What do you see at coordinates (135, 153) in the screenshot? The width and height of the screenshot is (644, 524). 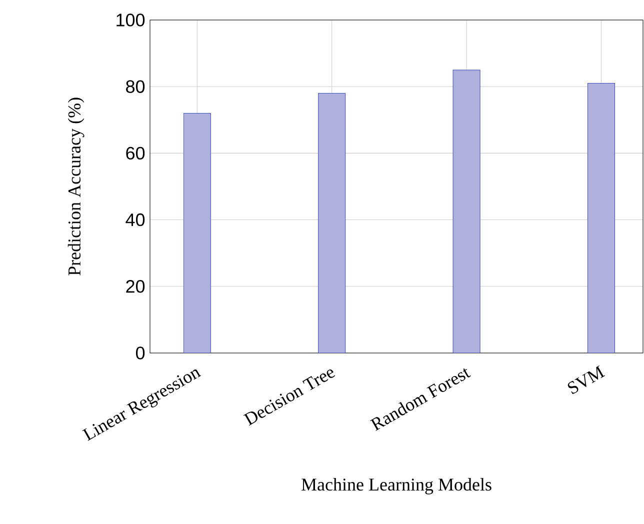 I see `y-tick-label: 60` at bounding box center [135, 153].